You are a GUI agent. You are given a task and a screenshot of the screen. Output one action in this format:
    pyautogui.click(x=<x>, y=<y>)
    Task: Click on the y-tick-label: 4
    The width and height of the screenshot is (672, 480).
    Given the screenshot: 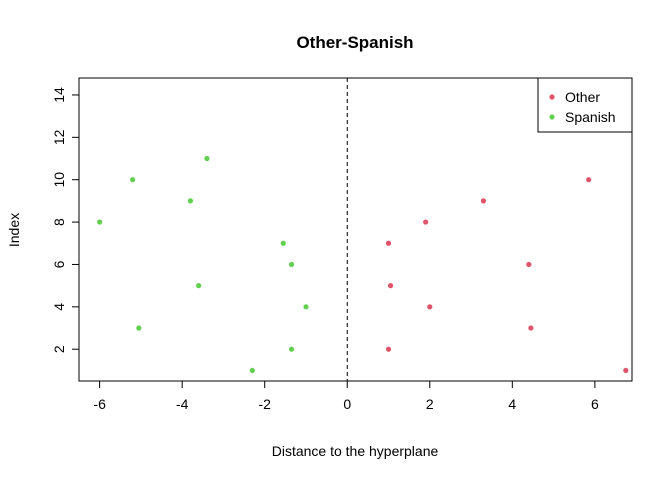 What is the action you would take?
    pyautogui.click(x=59, y=307)
    